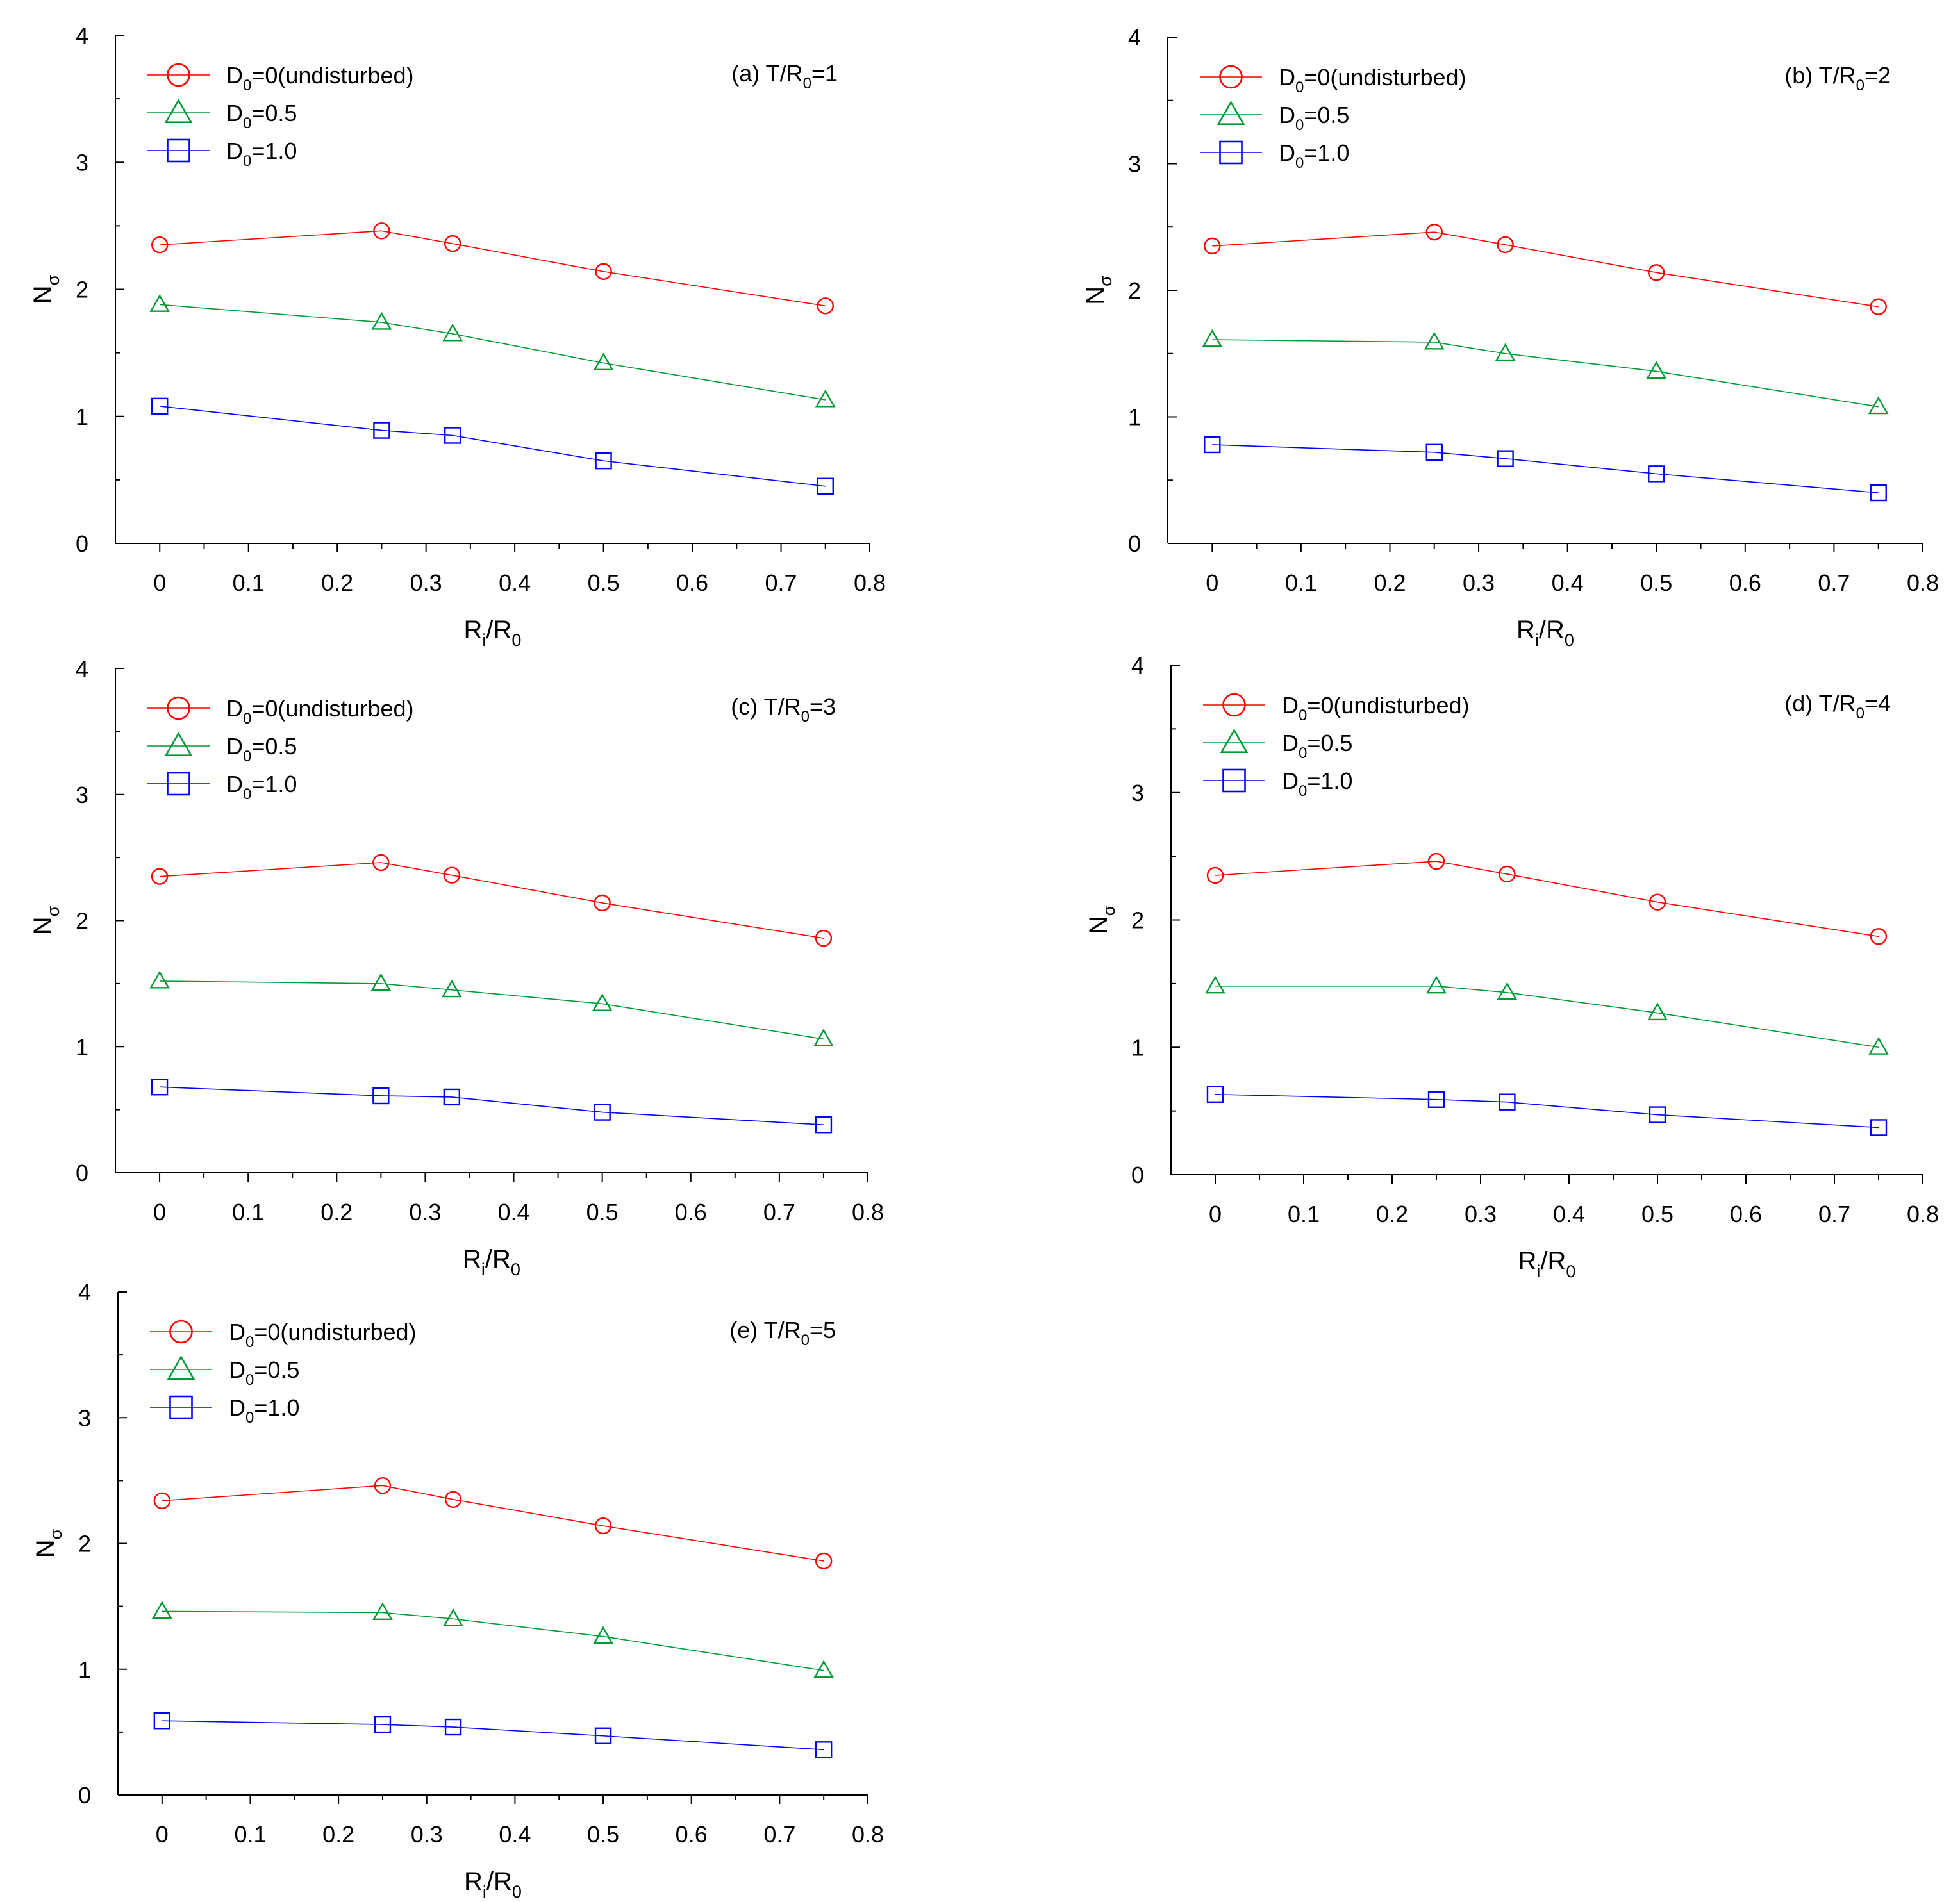 The height and width of the screenshot is (1902, 1960). What do you see at coordinates (805, 1340) in the screenshot?
I see `panel-annotation-sub: 0` at bounding box center [805, 1340].